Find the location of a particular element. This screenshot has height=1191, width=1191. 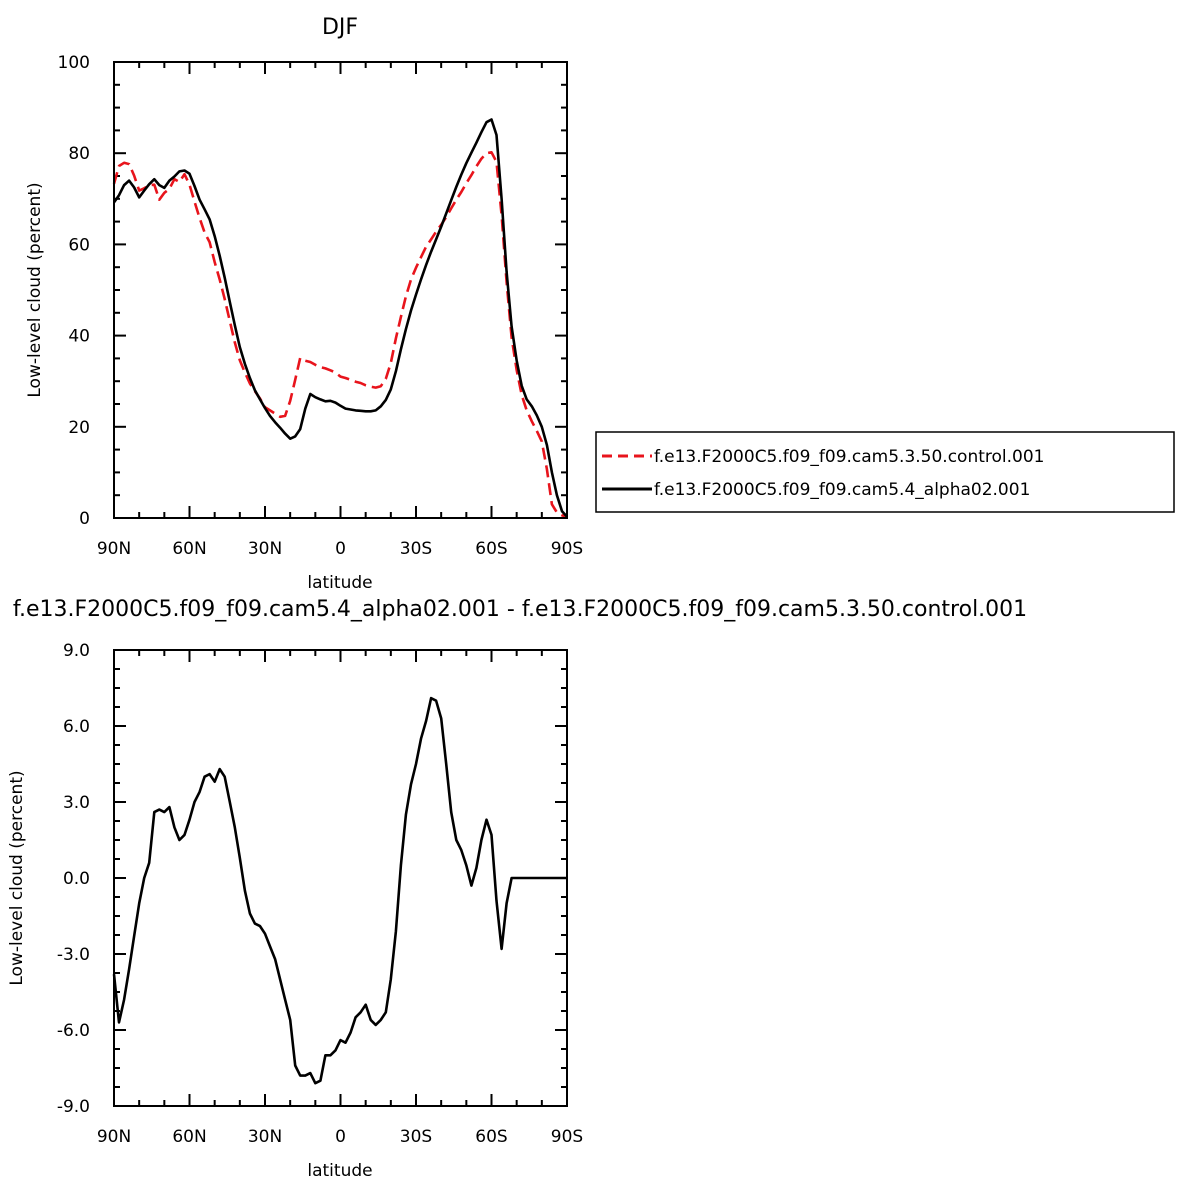

x-axis-label-bottom: latitude is located at coordinates (339, 1171).